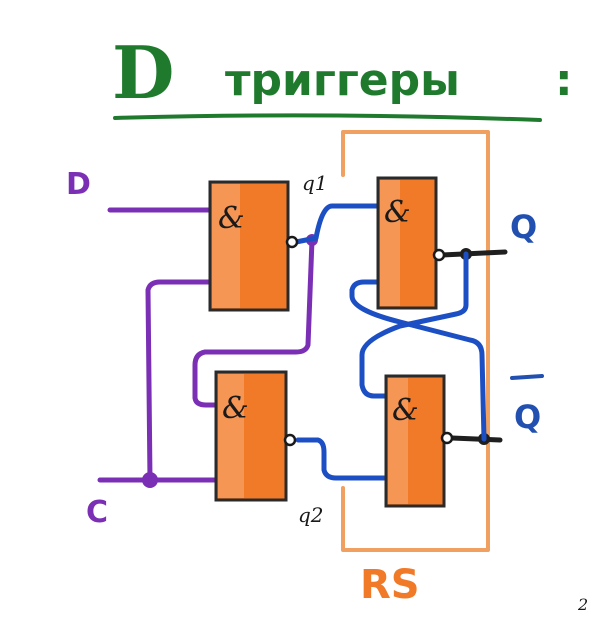 The width and height of the screenshot is (600, 635). I want to click on rs-label: RS, so click(390, 585).